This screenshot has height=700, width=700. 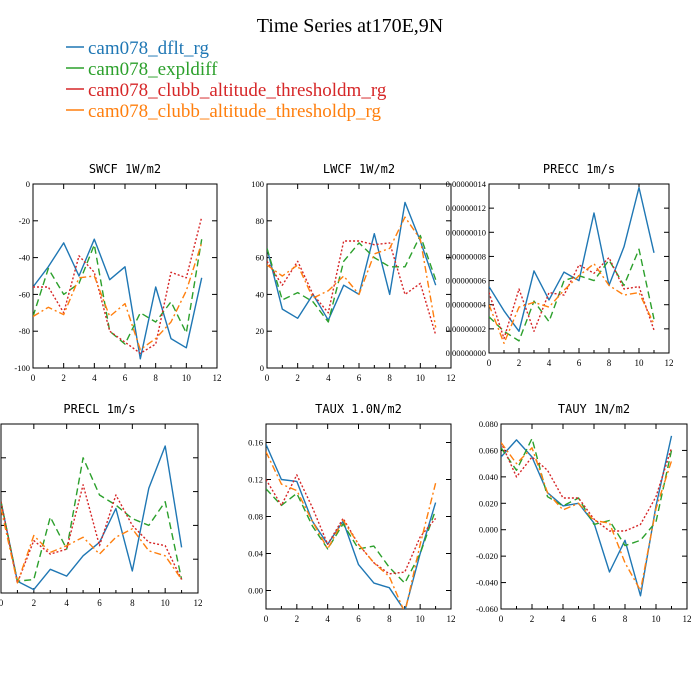 I want to click on y-tick-label: 0.00000012, so click(x=466, y=208).